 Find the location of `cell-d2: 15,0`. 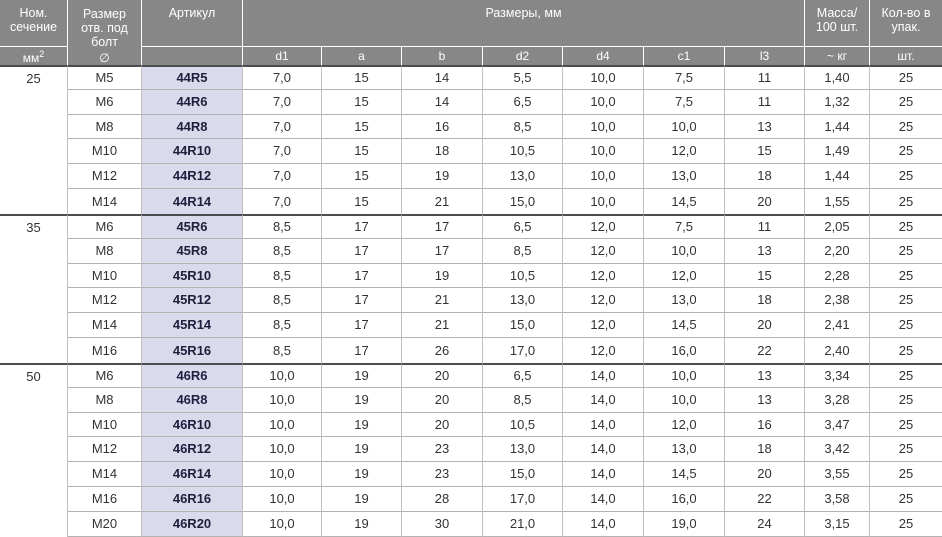

cell-d2: 15,0 is located at coordinates (523, 201).